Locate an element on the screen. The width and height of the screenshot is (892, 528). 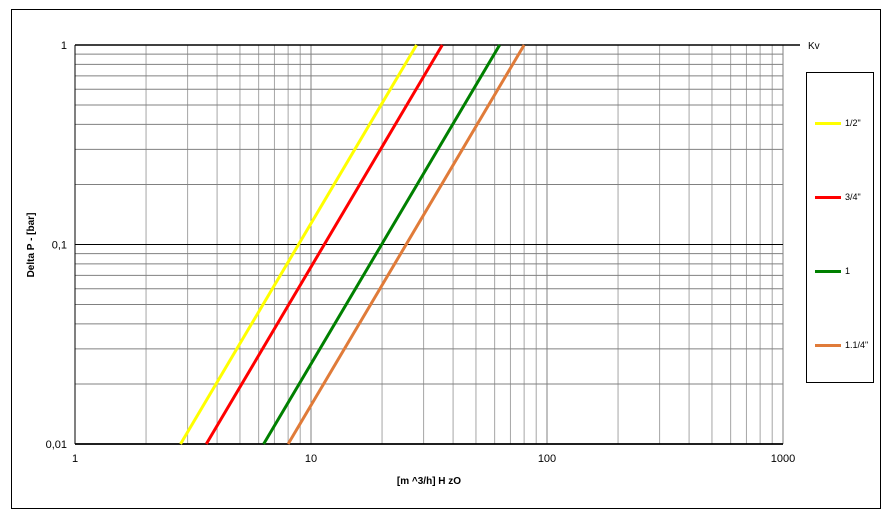
x-tick-label: 100 is located at coordinates (547, 459).